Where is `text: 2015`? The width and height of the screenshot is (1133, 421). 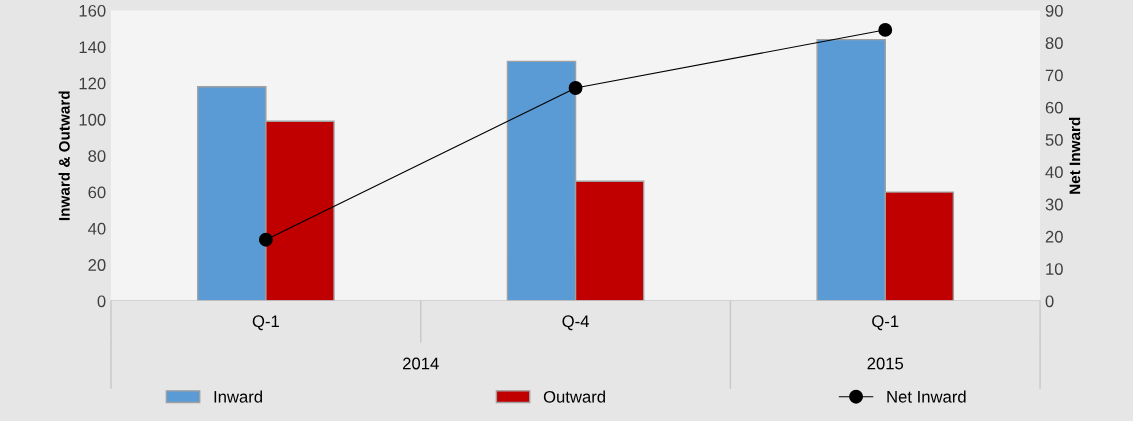 text: 2015 is located at coordinates (885, 363).